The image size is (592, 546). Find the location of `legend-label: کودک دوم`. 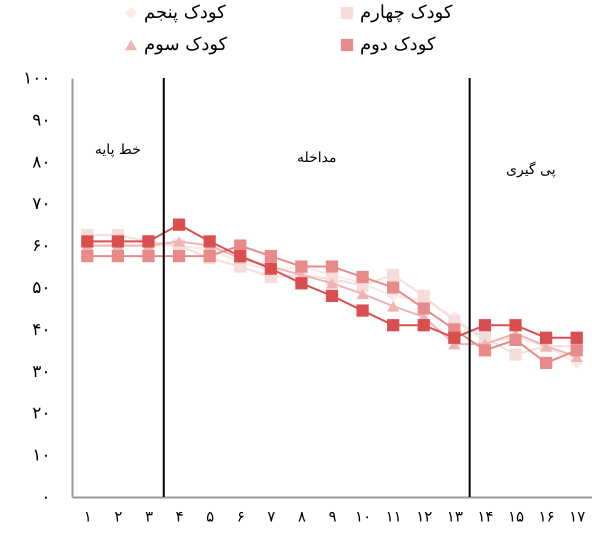

legend-label: کودک دوم is located at coordinates (398, 44).